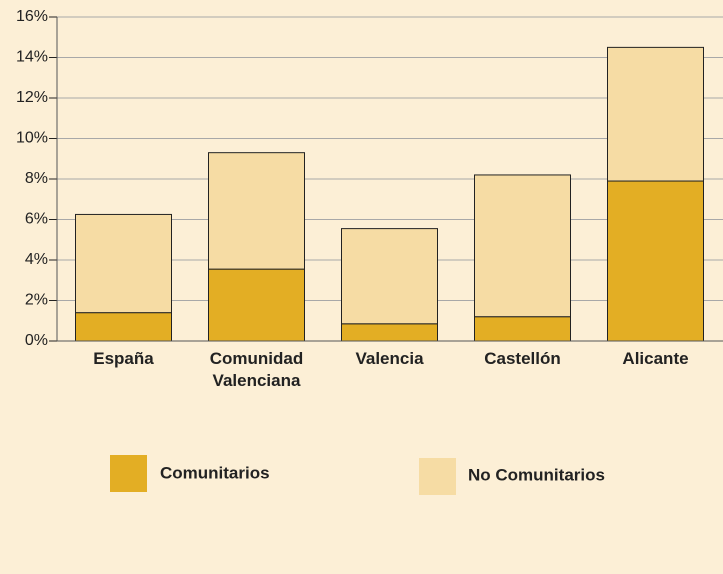 This screenshot has width=723, height=574. I want to click on y-tick-label: 14%, so click(32, 57).